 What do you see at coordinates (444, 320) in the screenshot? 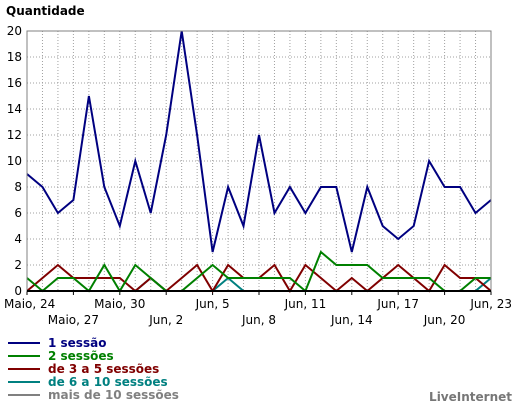
I see `x-tick-label: Jun, 20` at bounding box center [444, 320].